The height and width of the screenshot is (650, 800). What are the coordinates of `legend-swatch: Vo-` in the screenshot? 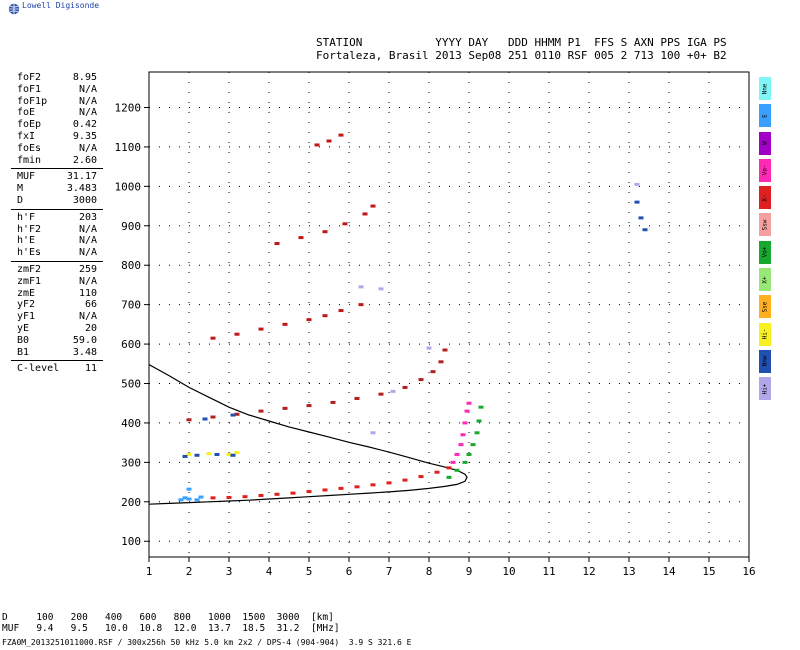 It's located at (765, 170).